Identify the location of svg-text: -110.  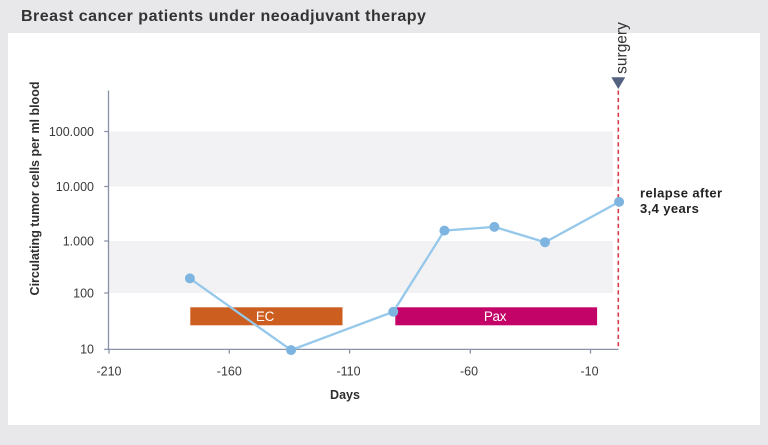
(348, 371).